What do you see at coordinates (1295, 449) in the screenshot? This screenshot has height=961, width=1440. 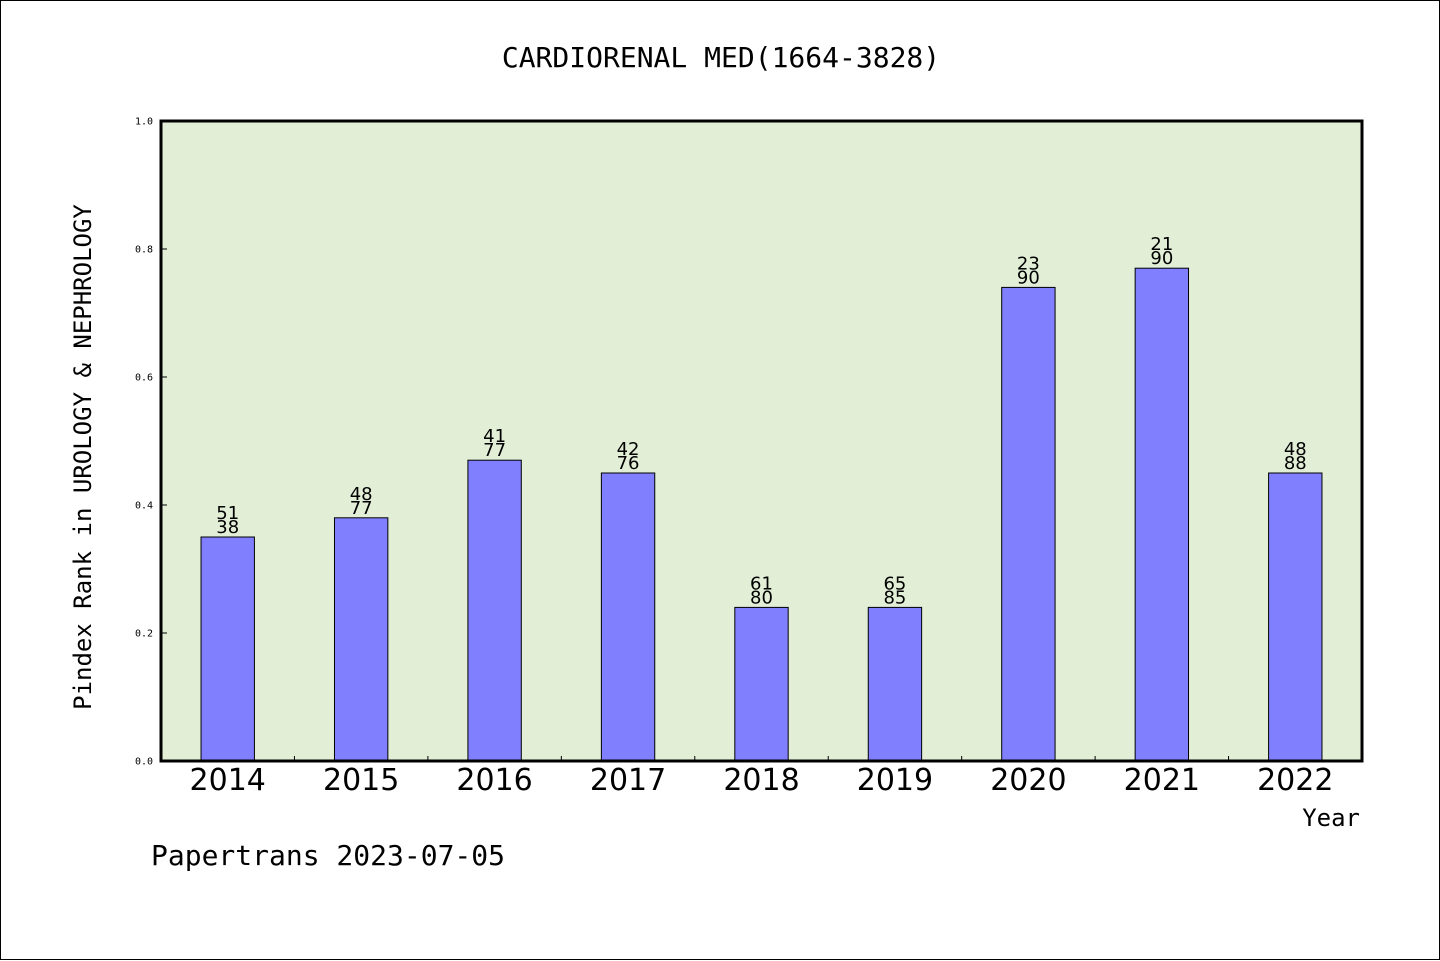 I see `bar-label-top-2022: 48` at bounding box center [1295, 449].